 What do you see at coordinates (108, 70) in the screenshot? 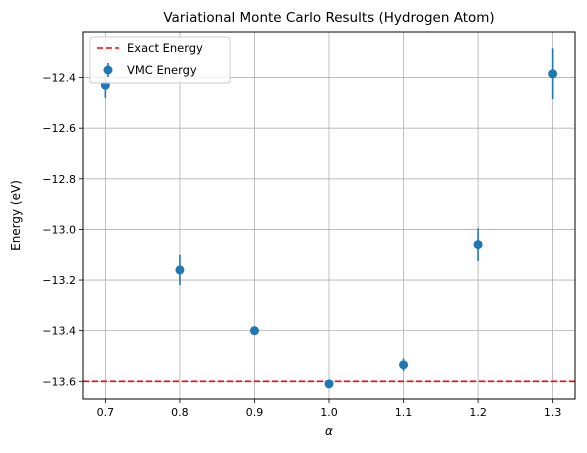
I see `legend-vmc-marker-swatch` at bounding box center [108, 70].